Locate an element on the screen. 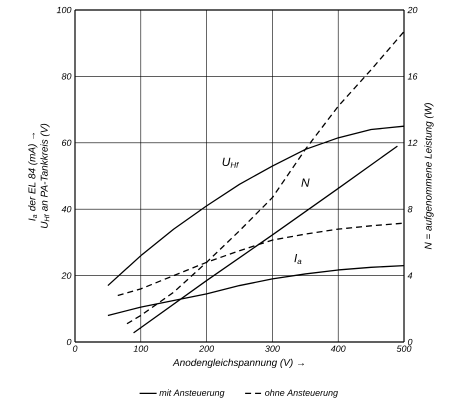 The width and height of the screenshot is (460, 403). y2-tick-label: 8 is located at coordinates (410, 209).